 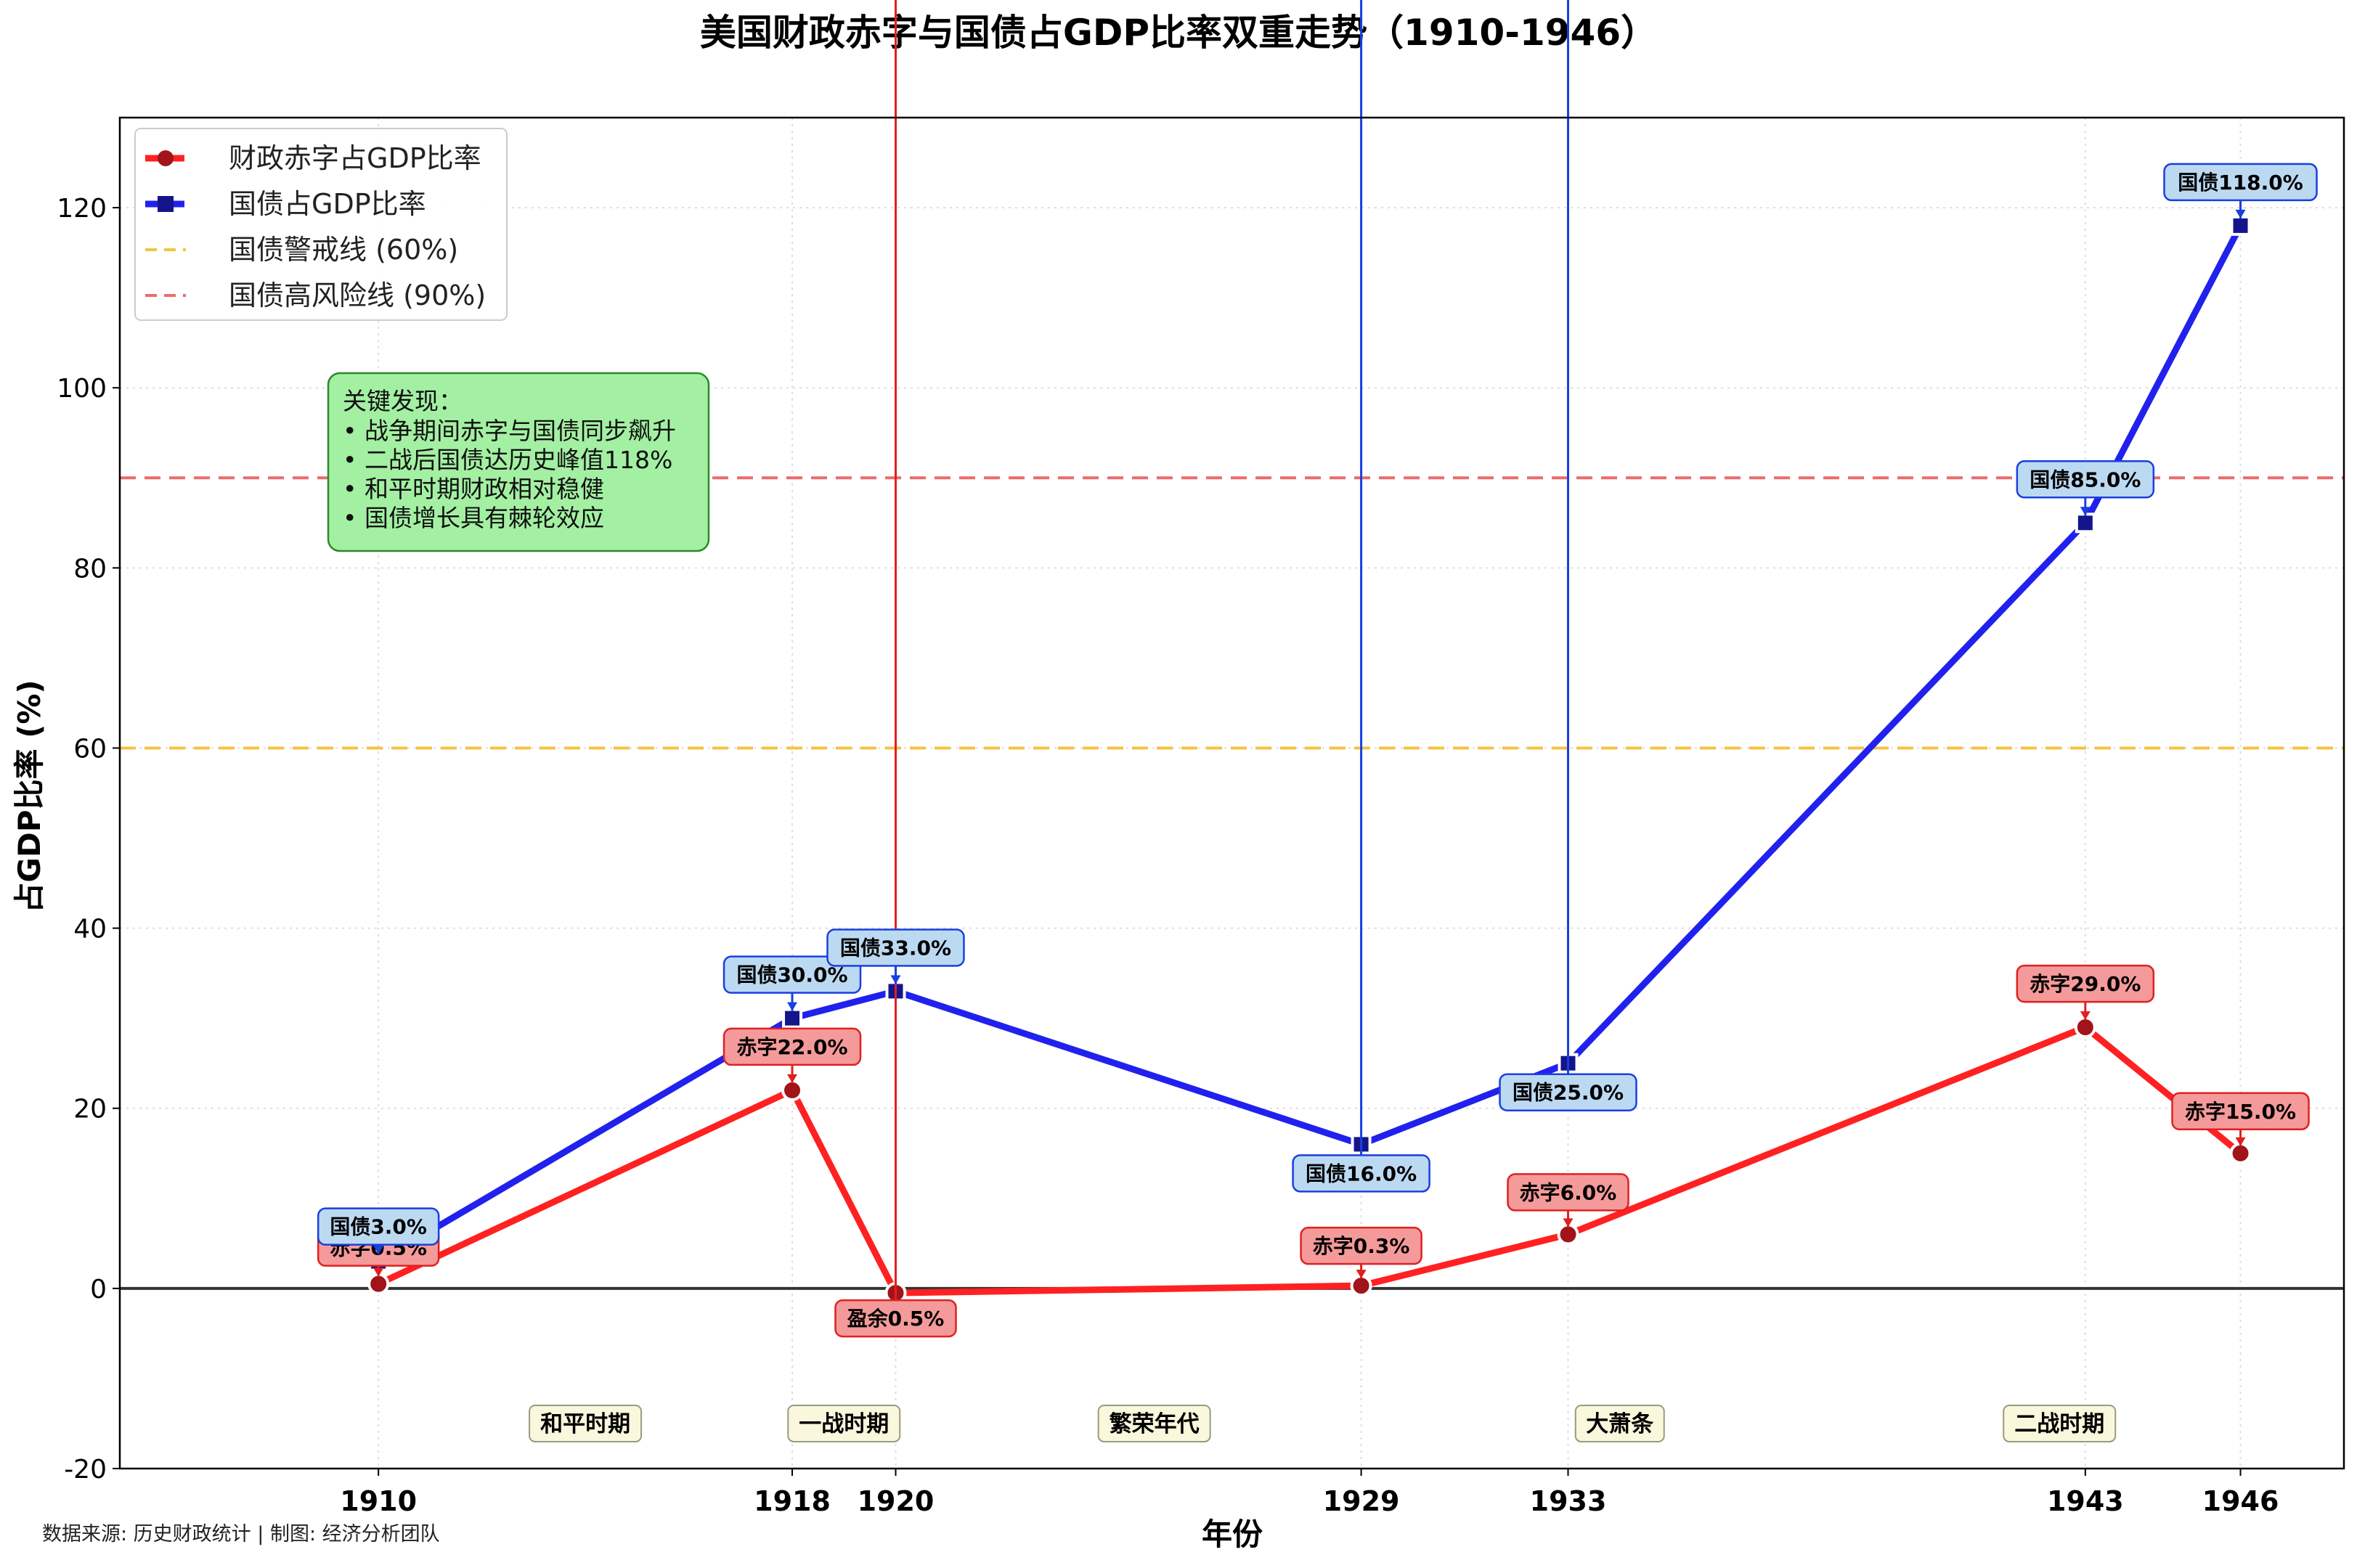 I want to click on legend-entry: 财政赤字占GDP比率, so click(x=355, y=158).